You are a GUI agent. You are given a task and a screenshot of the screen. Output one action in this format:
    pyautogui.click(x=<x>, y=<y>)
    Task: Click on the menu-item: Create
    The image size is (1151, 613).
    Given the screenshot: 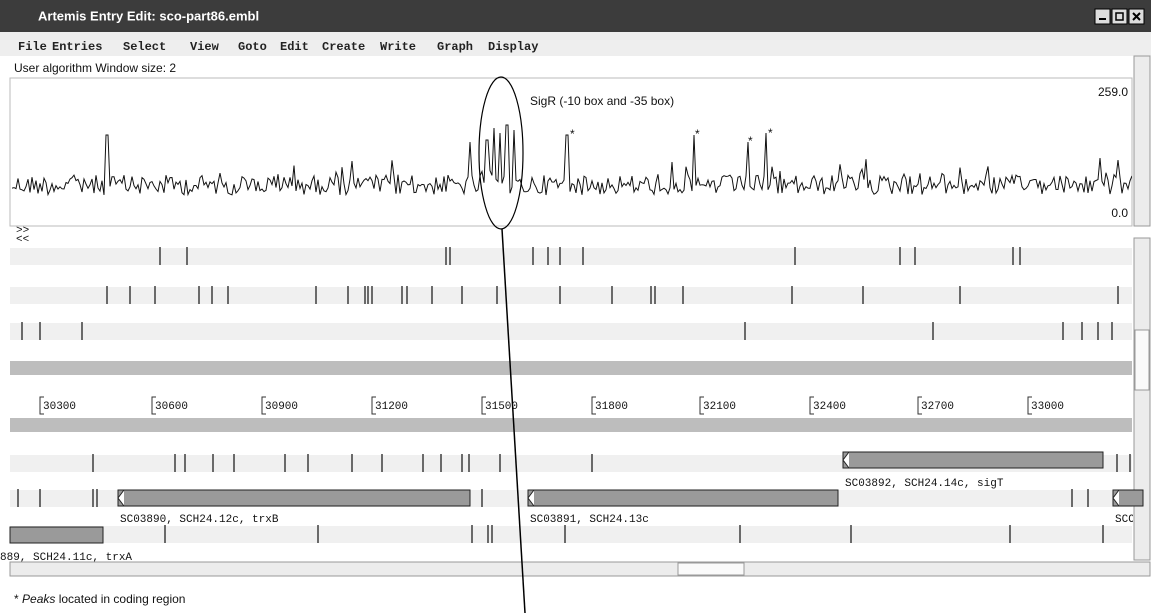 What is the action you would take?
    pyautogui.click(x=343, y=47)
    